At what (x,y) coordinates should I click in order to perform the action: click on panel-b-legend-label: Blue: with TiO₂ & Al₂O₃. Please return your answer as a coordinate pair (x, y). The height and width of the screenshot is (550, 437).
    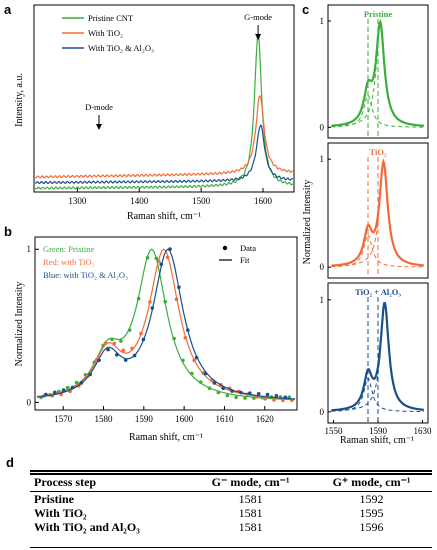
    Looking at the image, I should click on (85, 275).